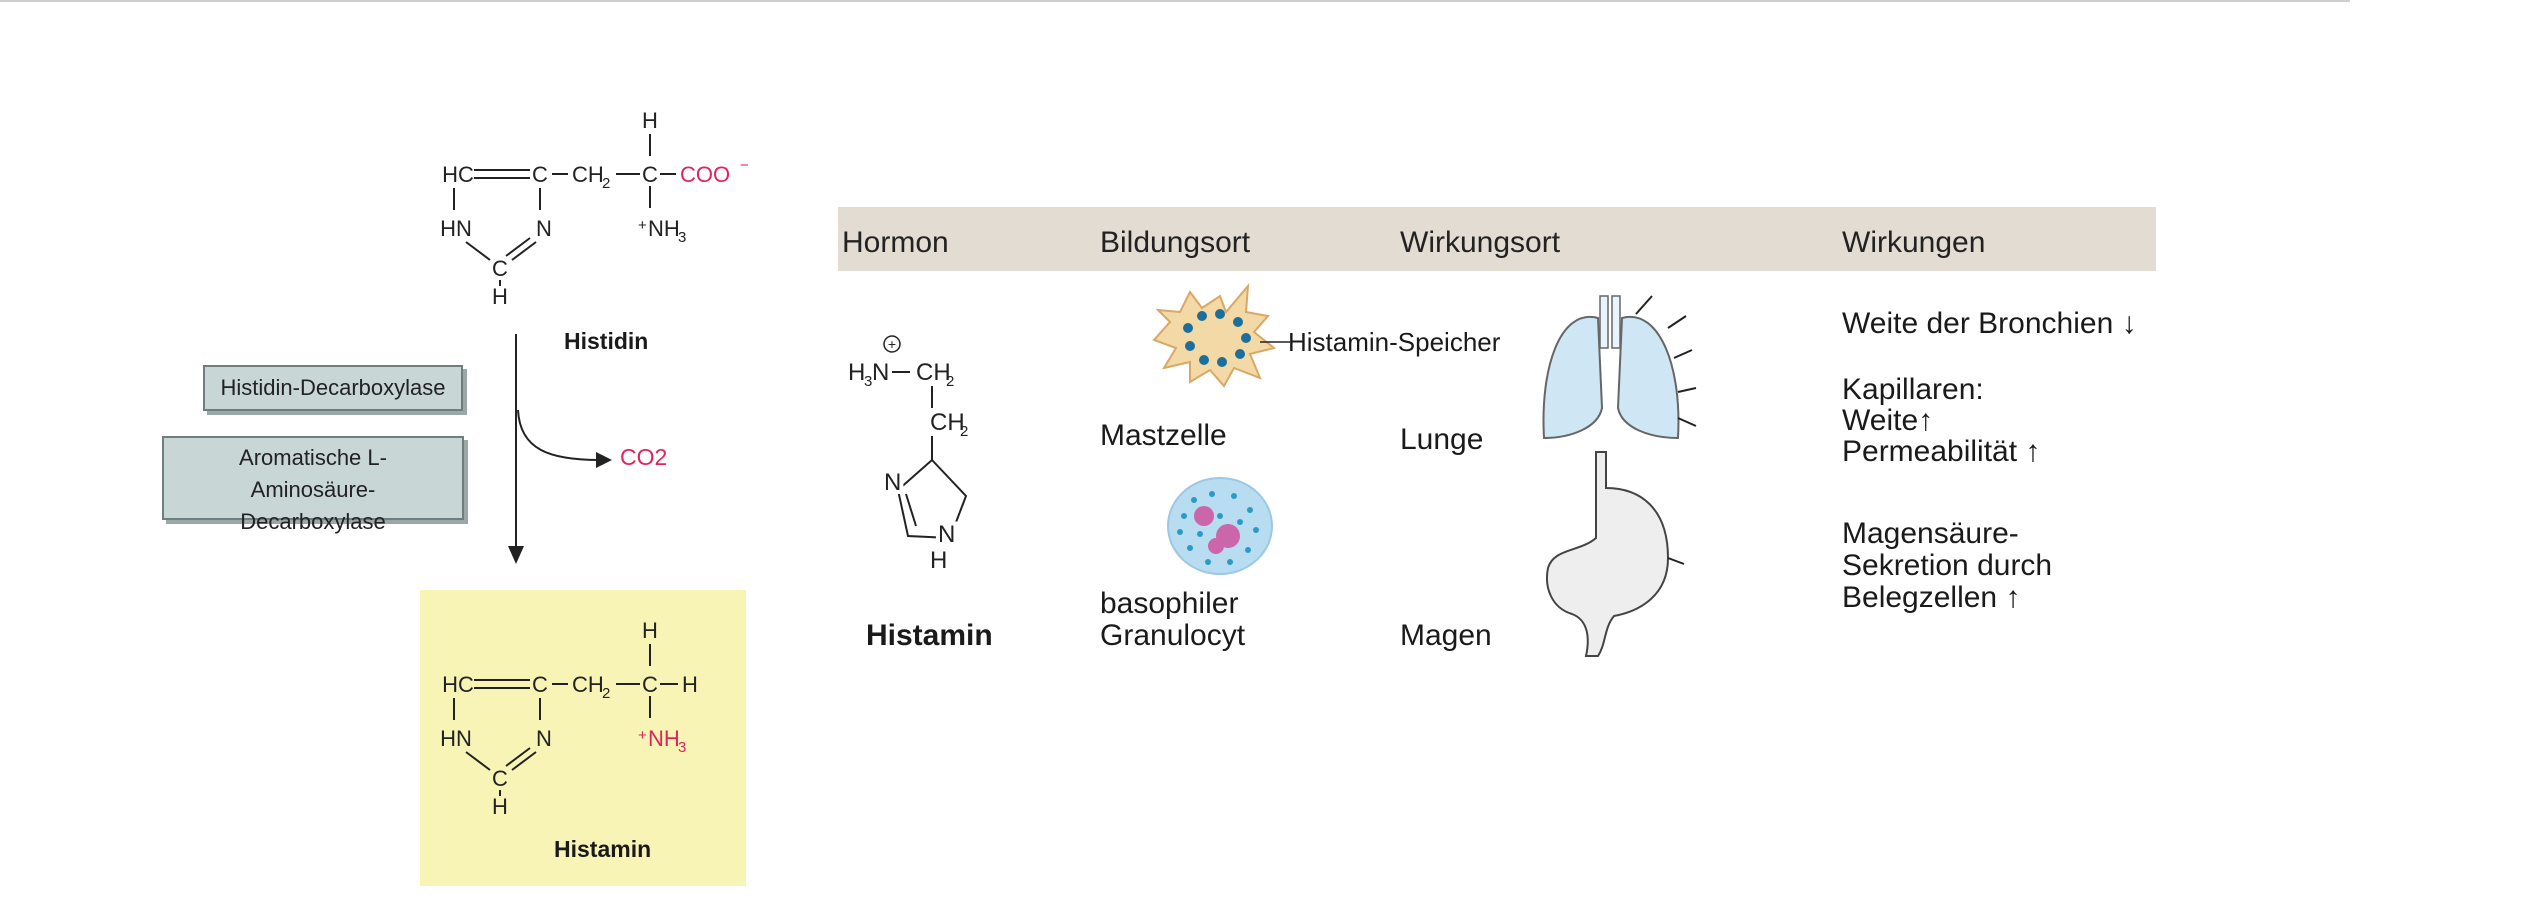 The height and width of the screenshot is (917, 2522). Describe the element at coordinates (1442, 439) in the screenshot. I see `organ-lunge: Lunge` at that location.